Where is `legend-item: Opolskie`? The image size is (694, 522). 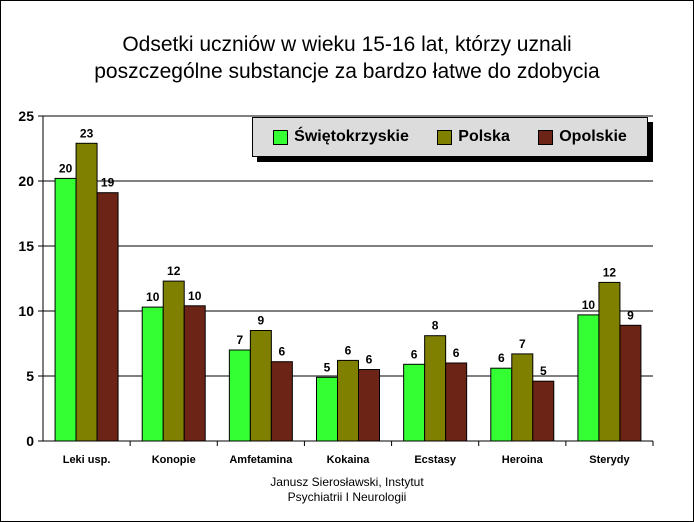 legend-item: Opolskie is located at coordinates (582, 137).